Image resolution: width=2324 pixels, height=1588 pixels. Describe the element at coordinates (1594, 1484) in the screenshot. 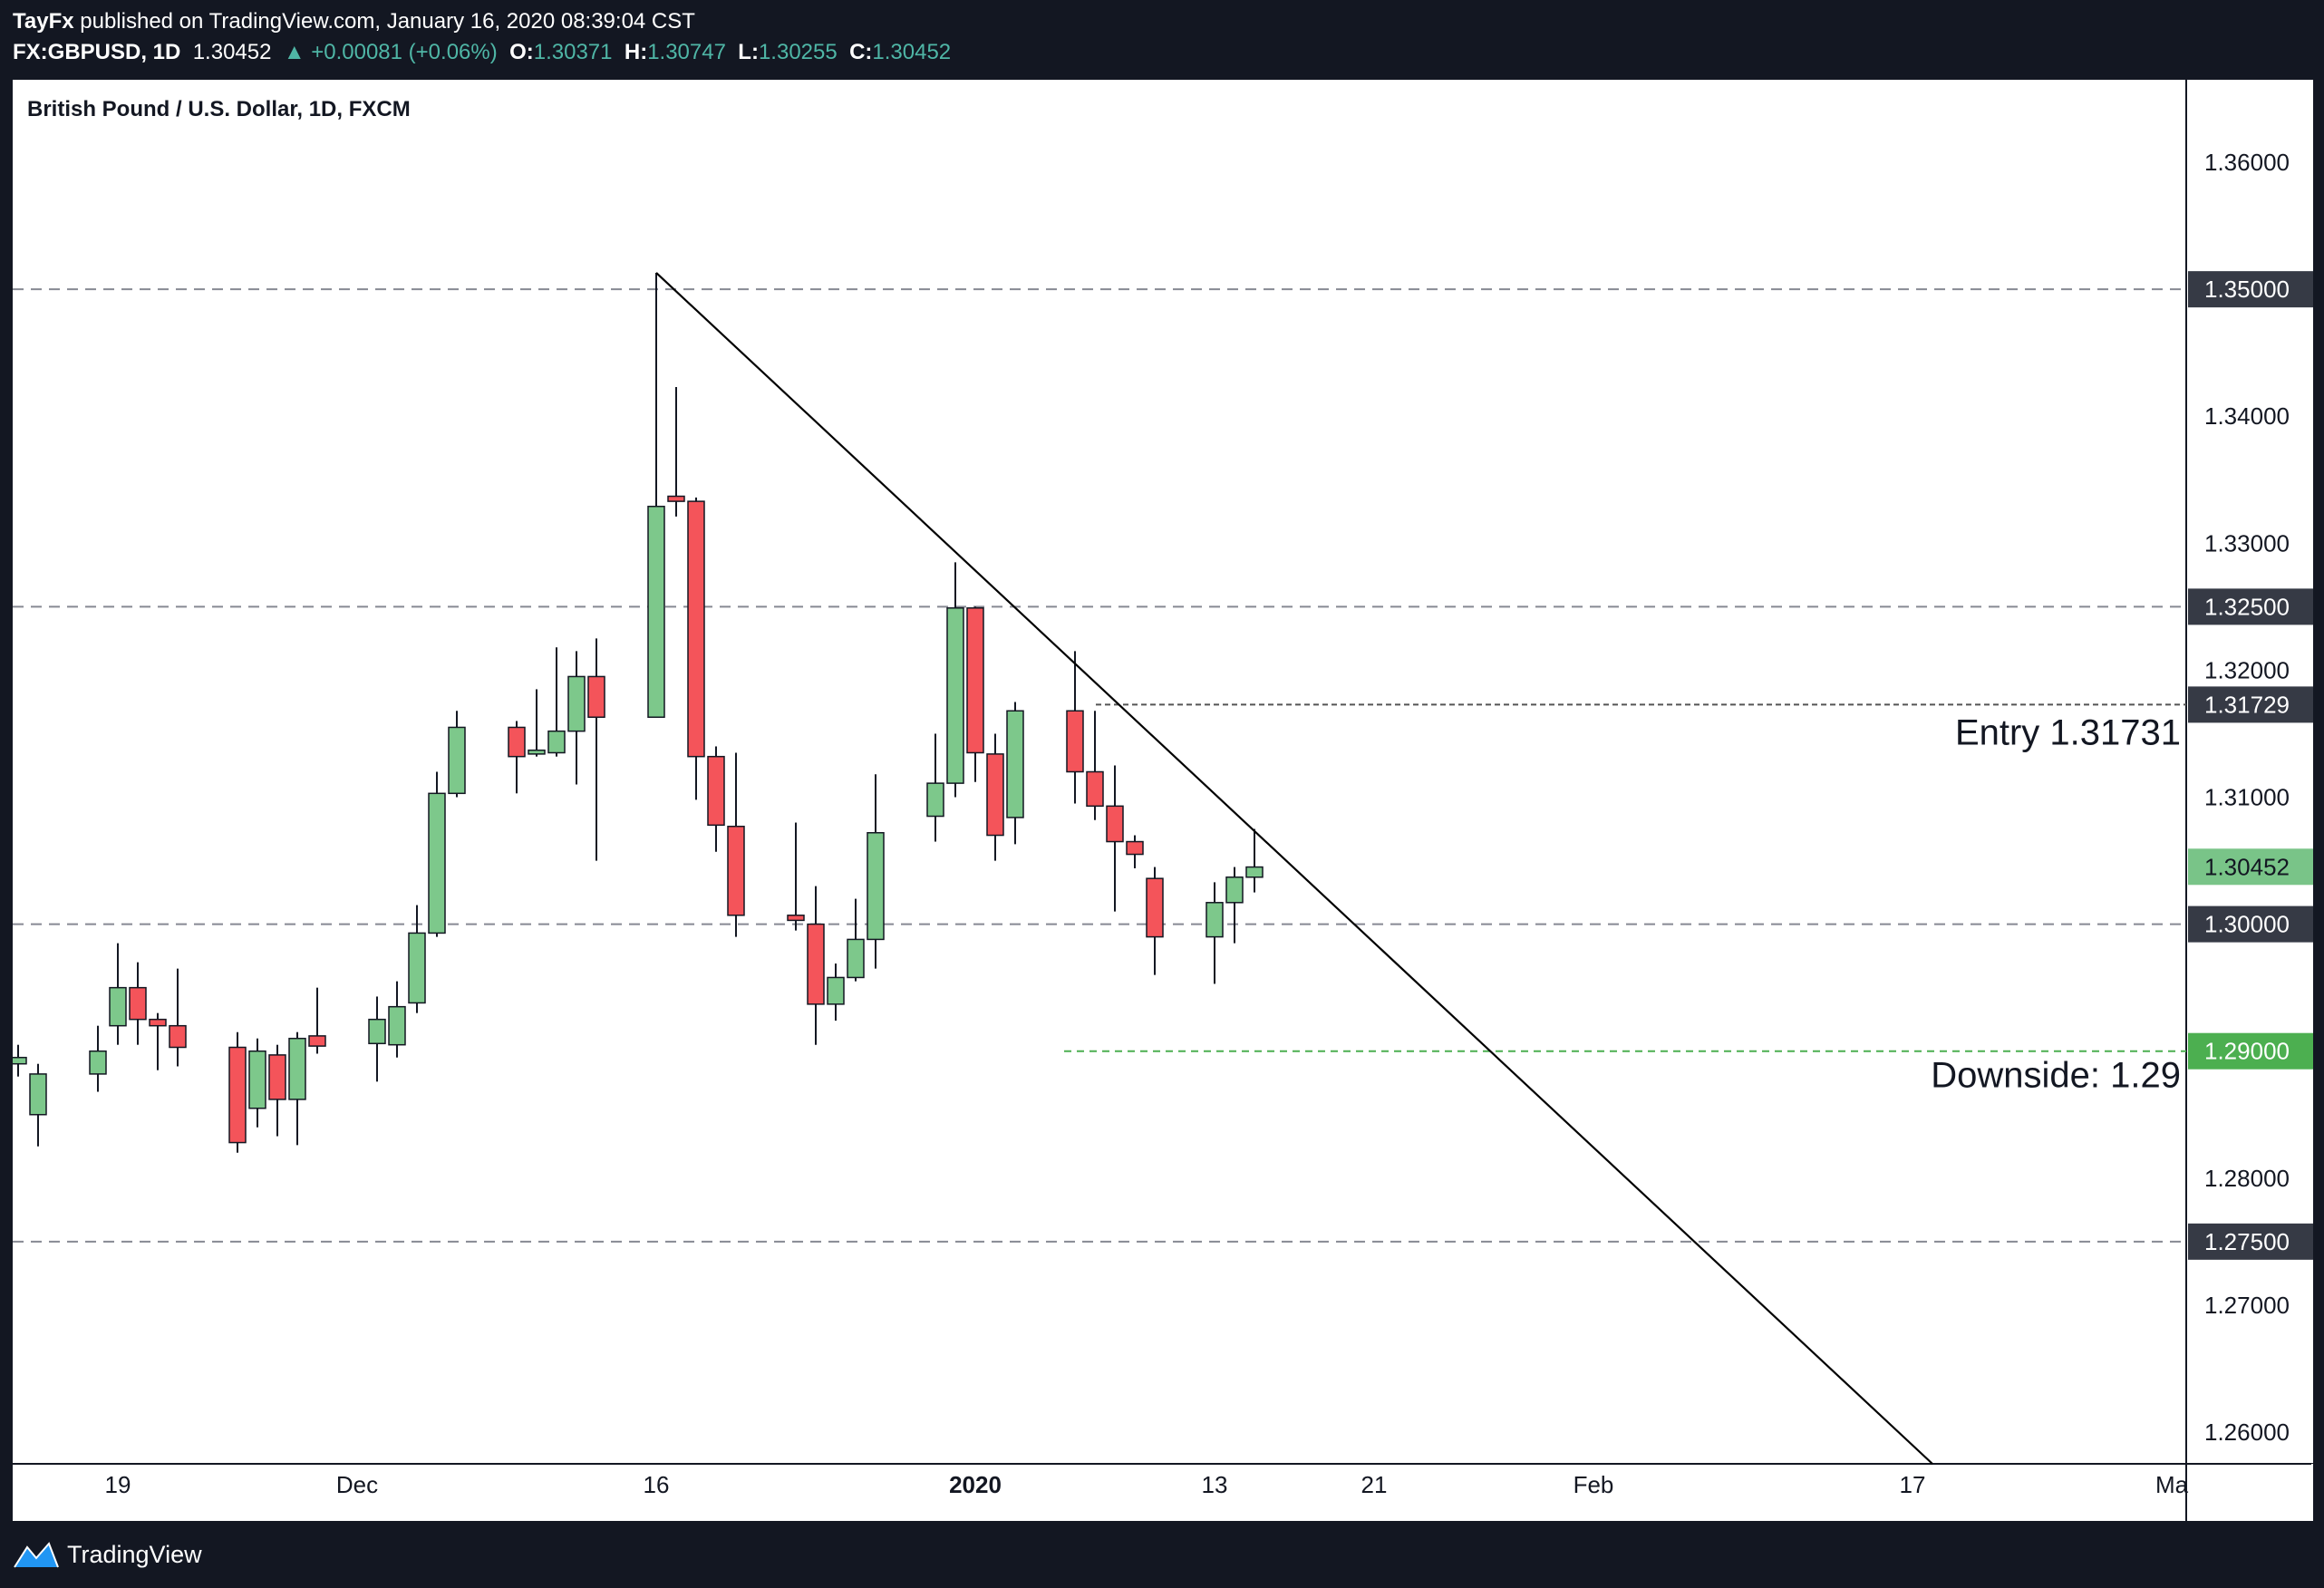

I see `time-tick-label: Feb` at that location.